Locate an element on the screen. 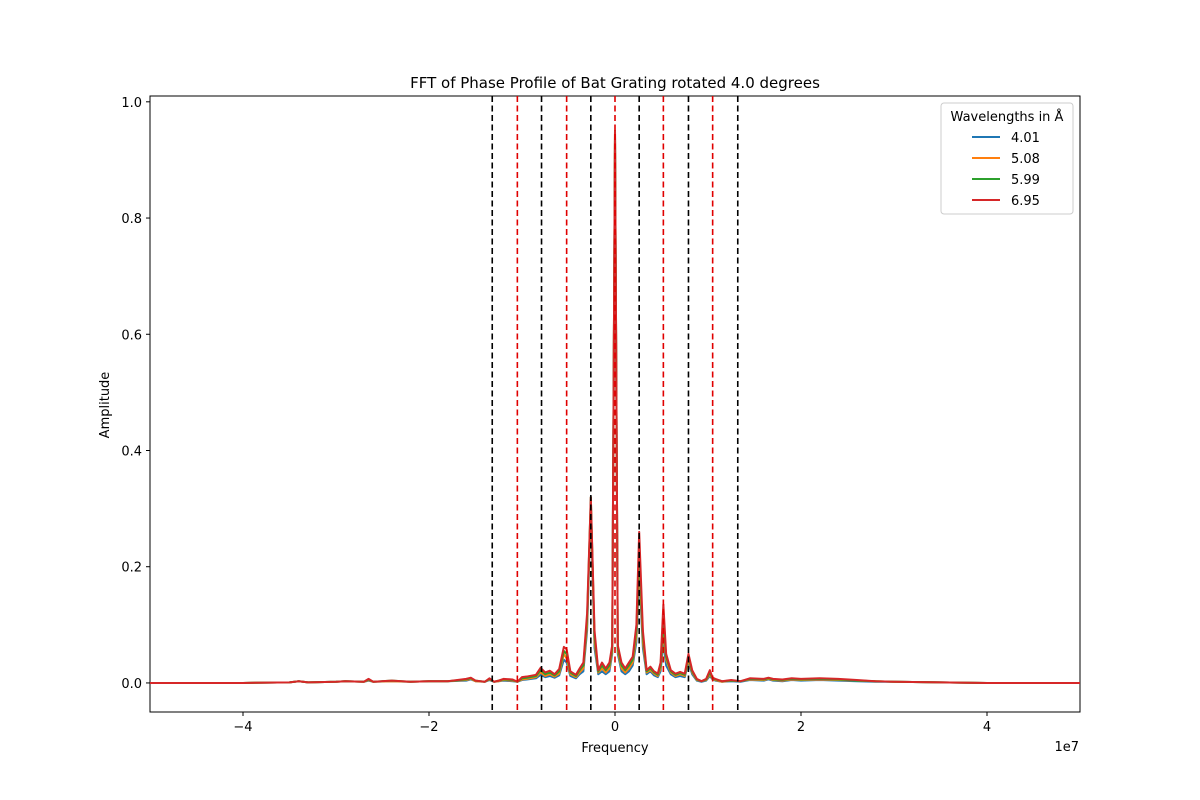 The width and height of the screenshot is (1200, 800). y-tick-label: 0.4 is located at coordinates (131, 451).